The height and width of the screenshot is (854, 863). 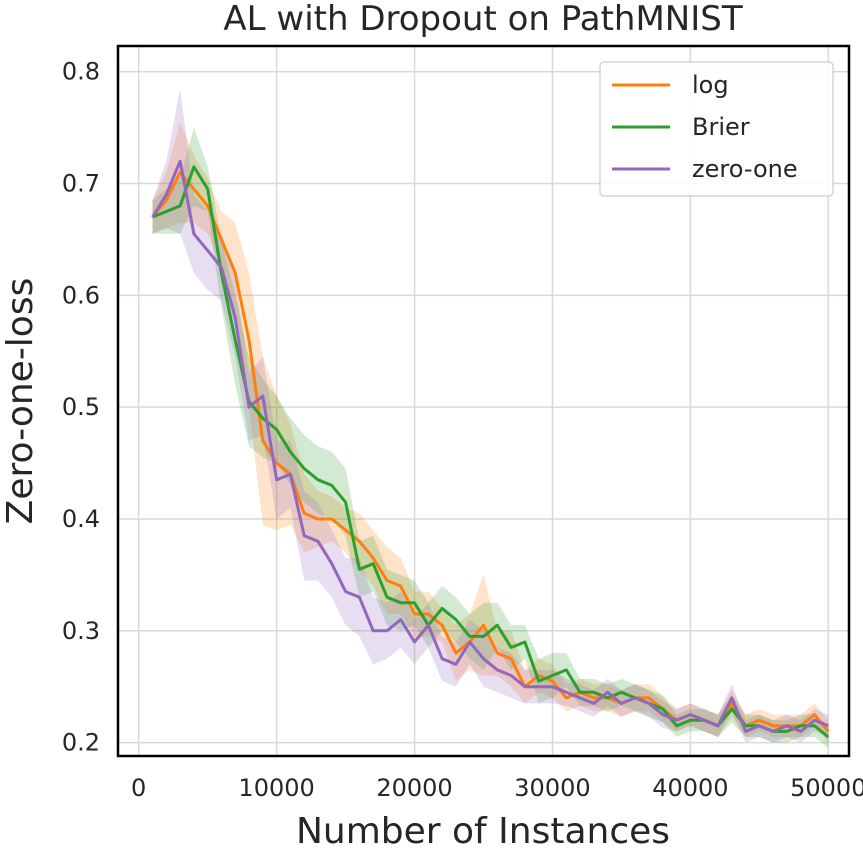 I want to click on chart-title: AL with Dropout on PathMNIST, so click(x=482, y=19).